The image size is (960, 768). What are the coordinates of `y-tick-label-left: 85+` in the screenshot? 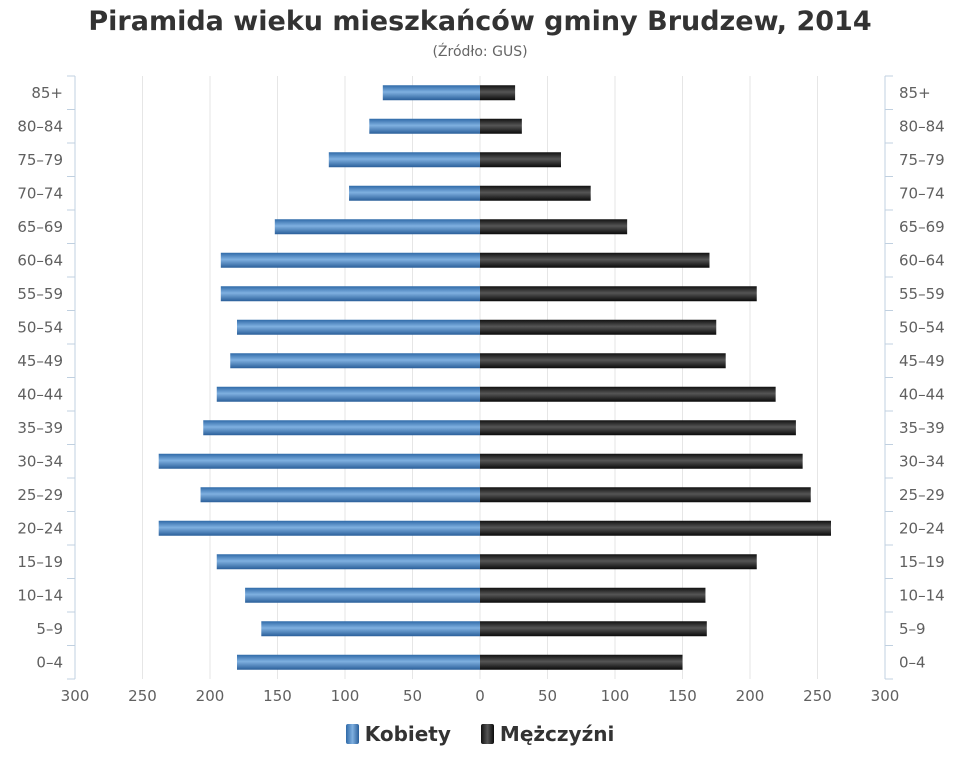 It's located at (47, 93).